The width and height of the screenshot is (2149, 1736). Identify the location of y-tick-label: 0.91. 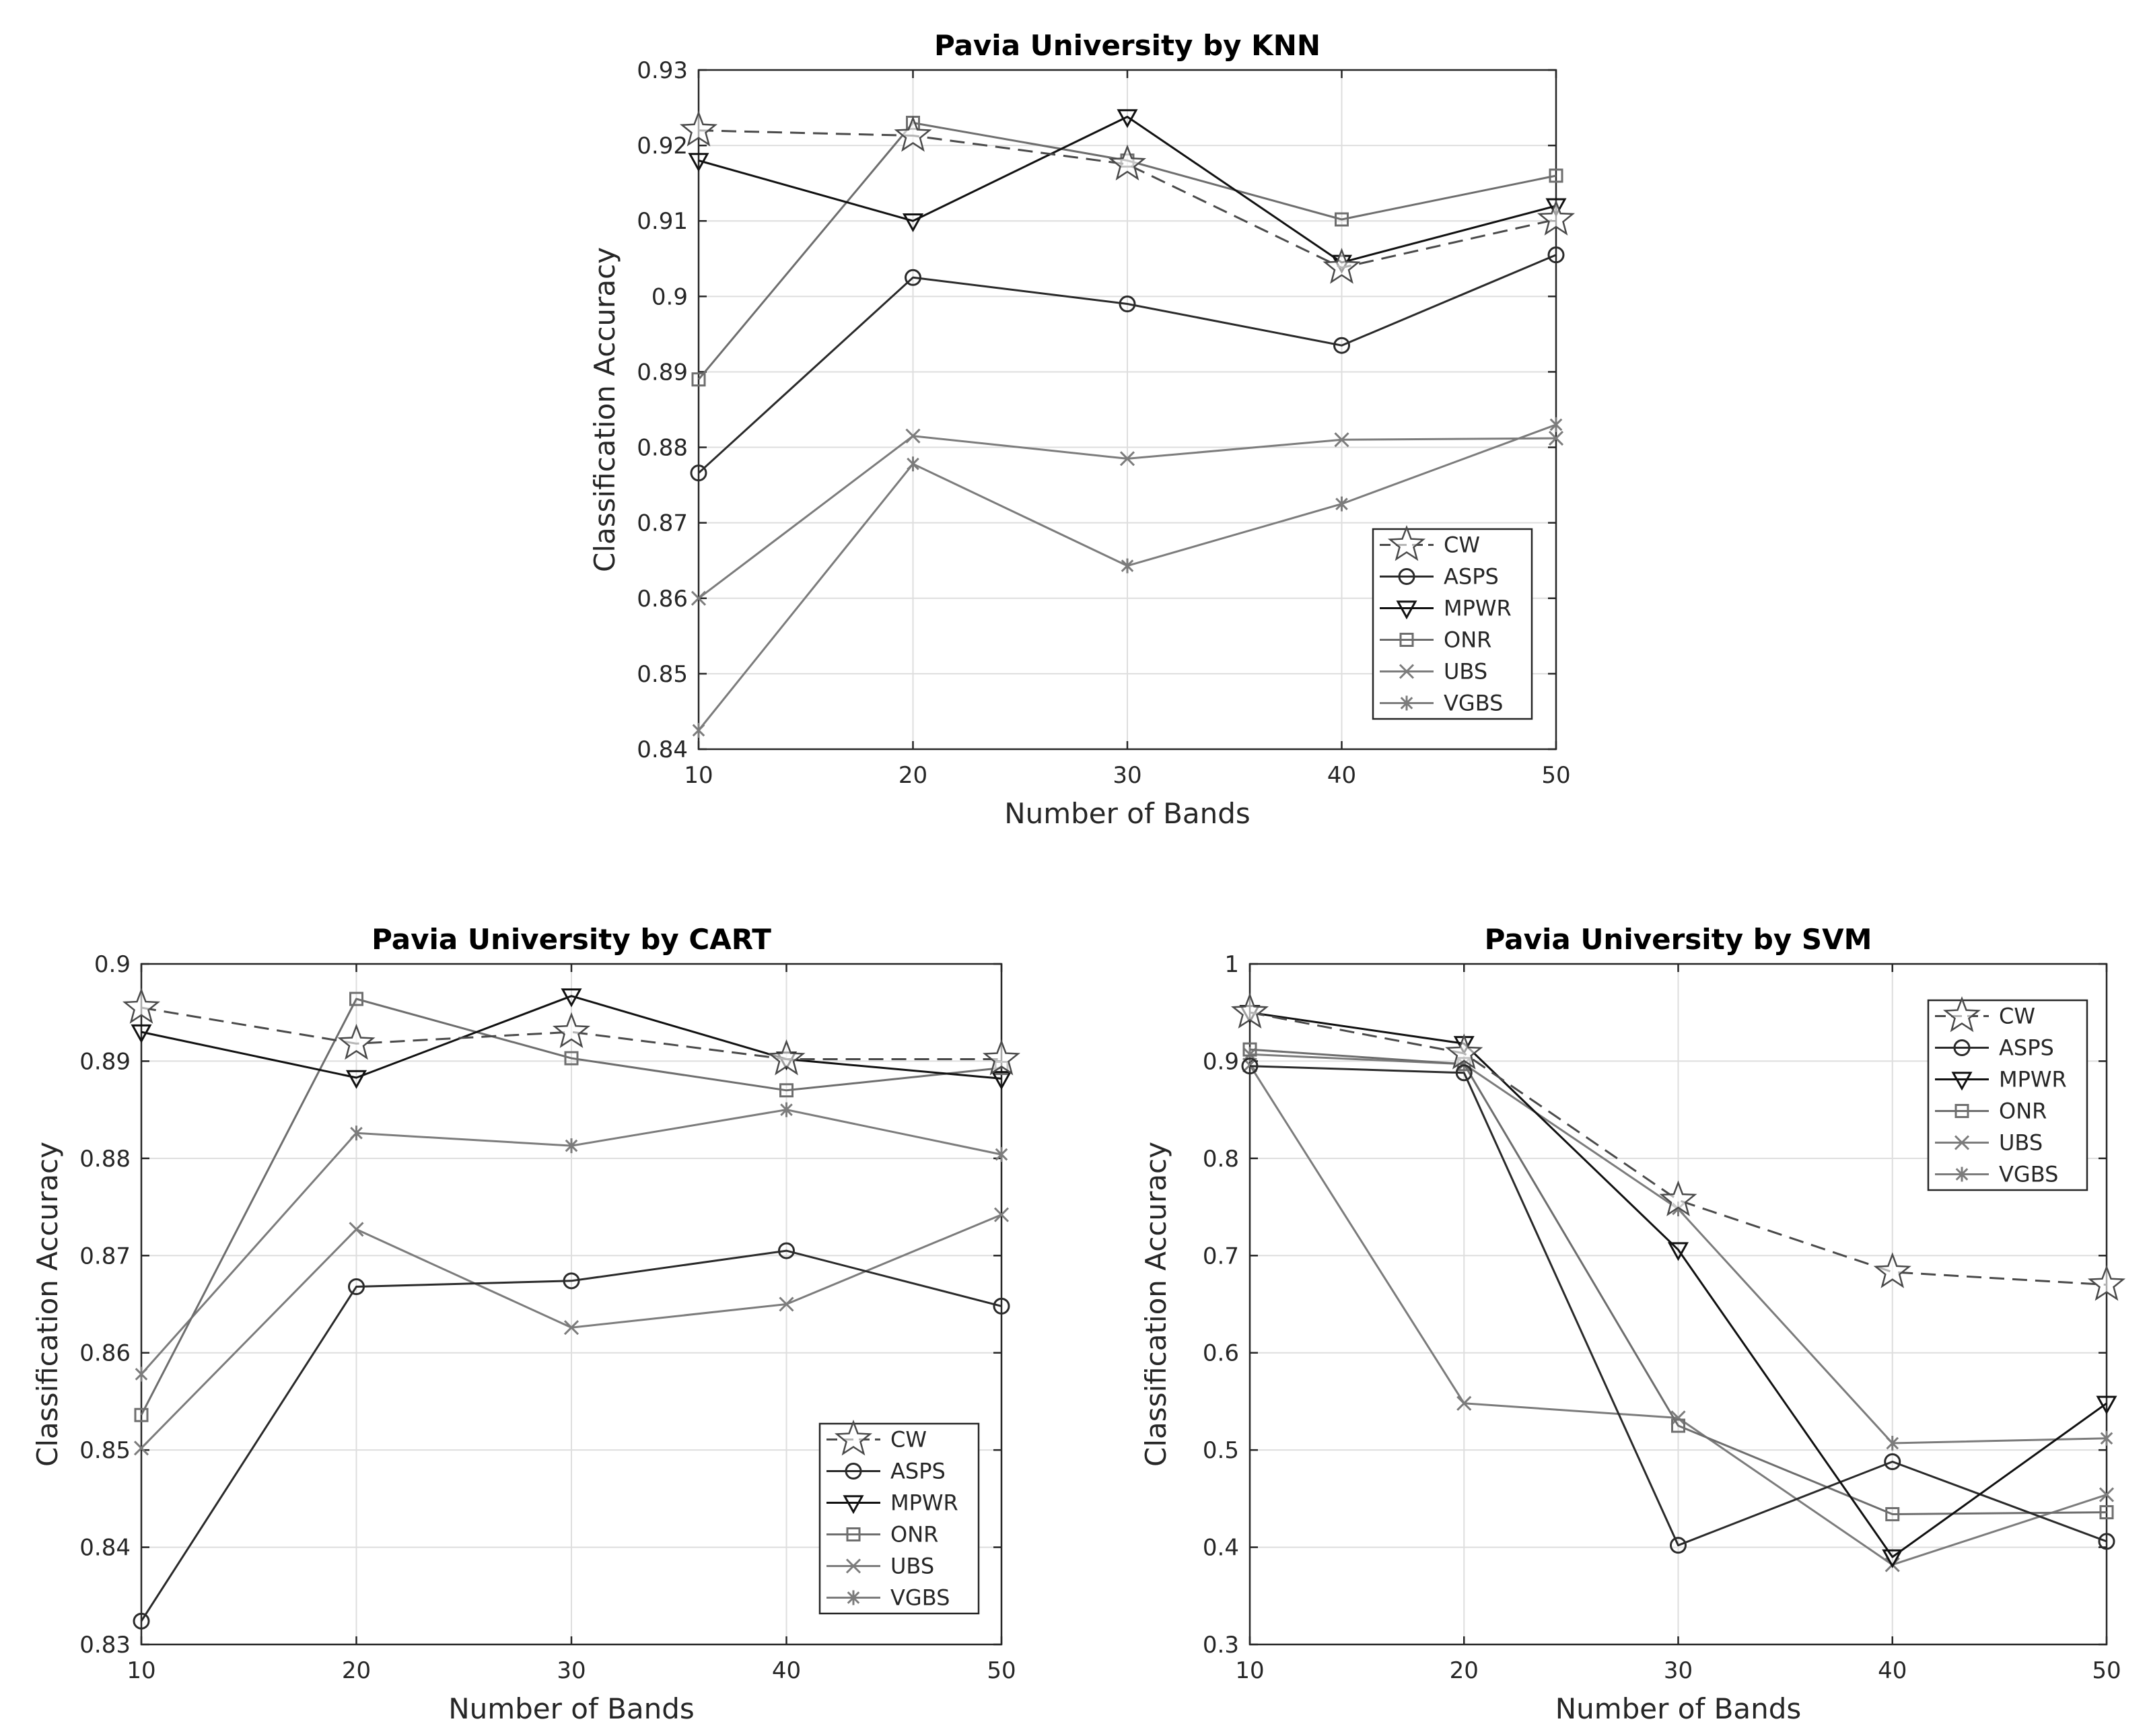
(662, 221).